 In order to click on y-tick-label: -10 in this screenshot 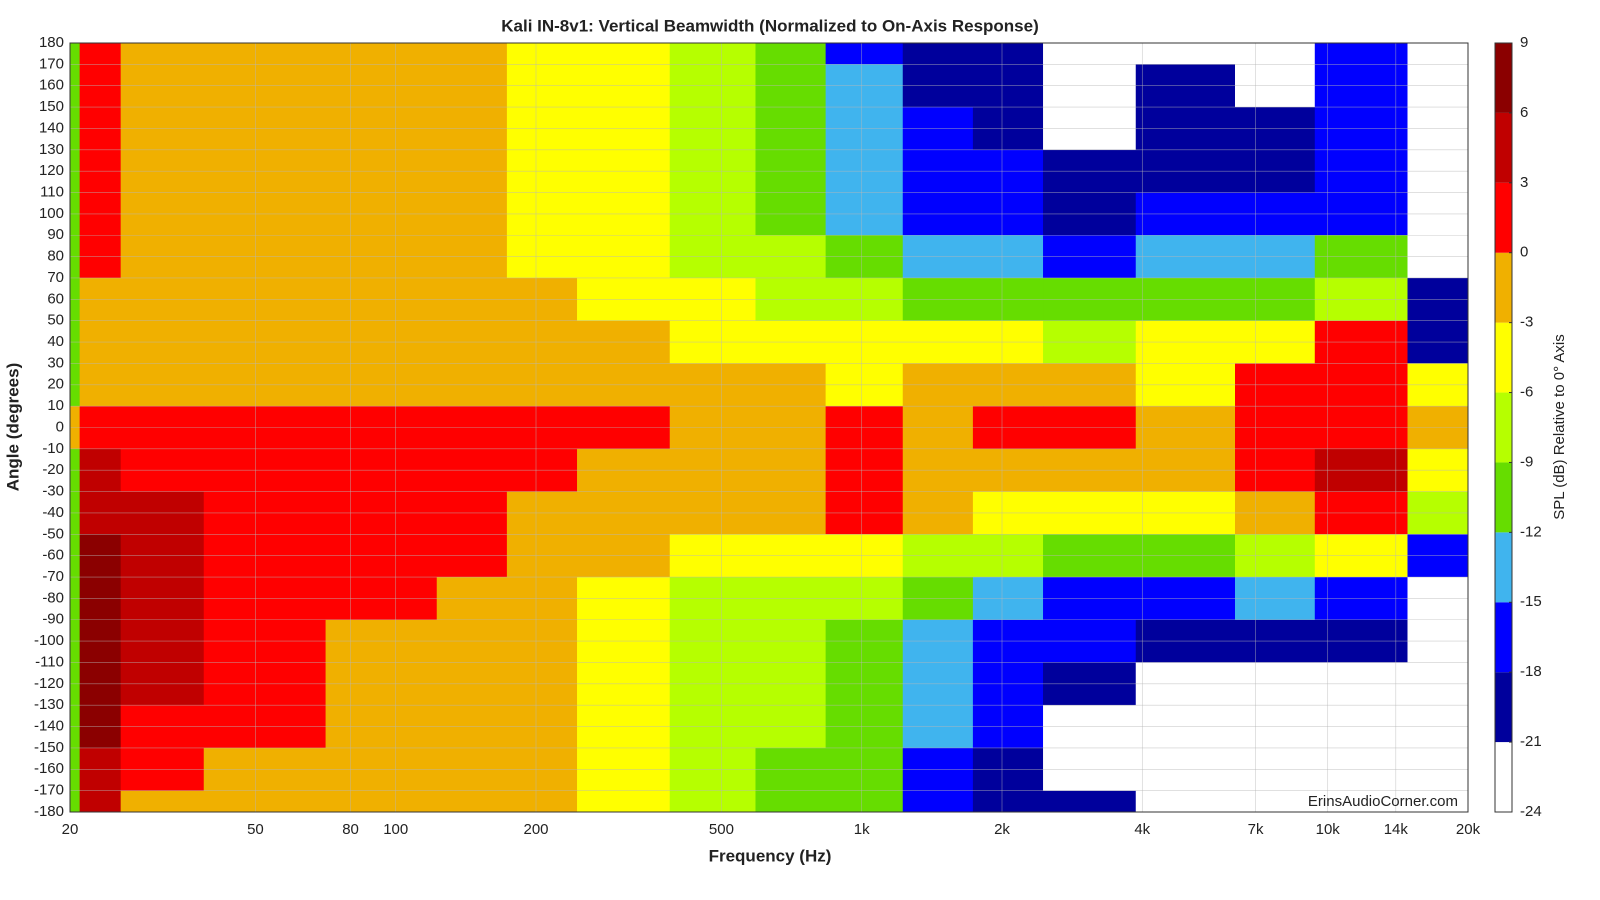, I will do `click(53, 448)`.